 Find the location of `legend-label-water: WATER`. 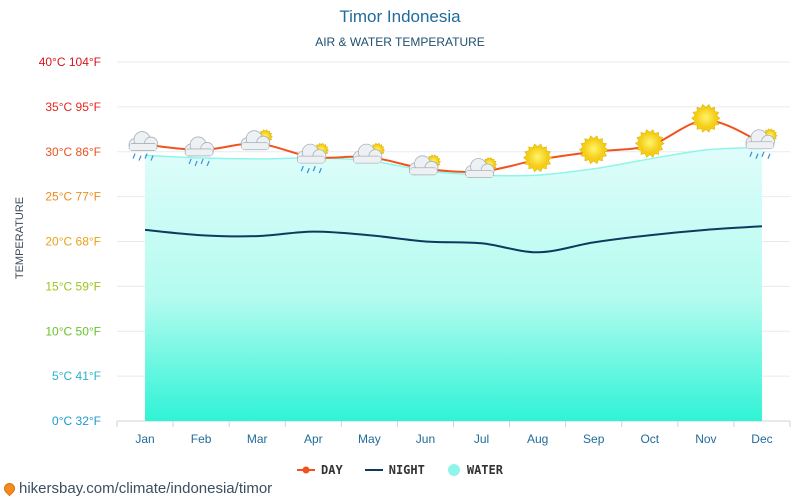

legend-label-water: WATER is located at coordinates (484, 470).